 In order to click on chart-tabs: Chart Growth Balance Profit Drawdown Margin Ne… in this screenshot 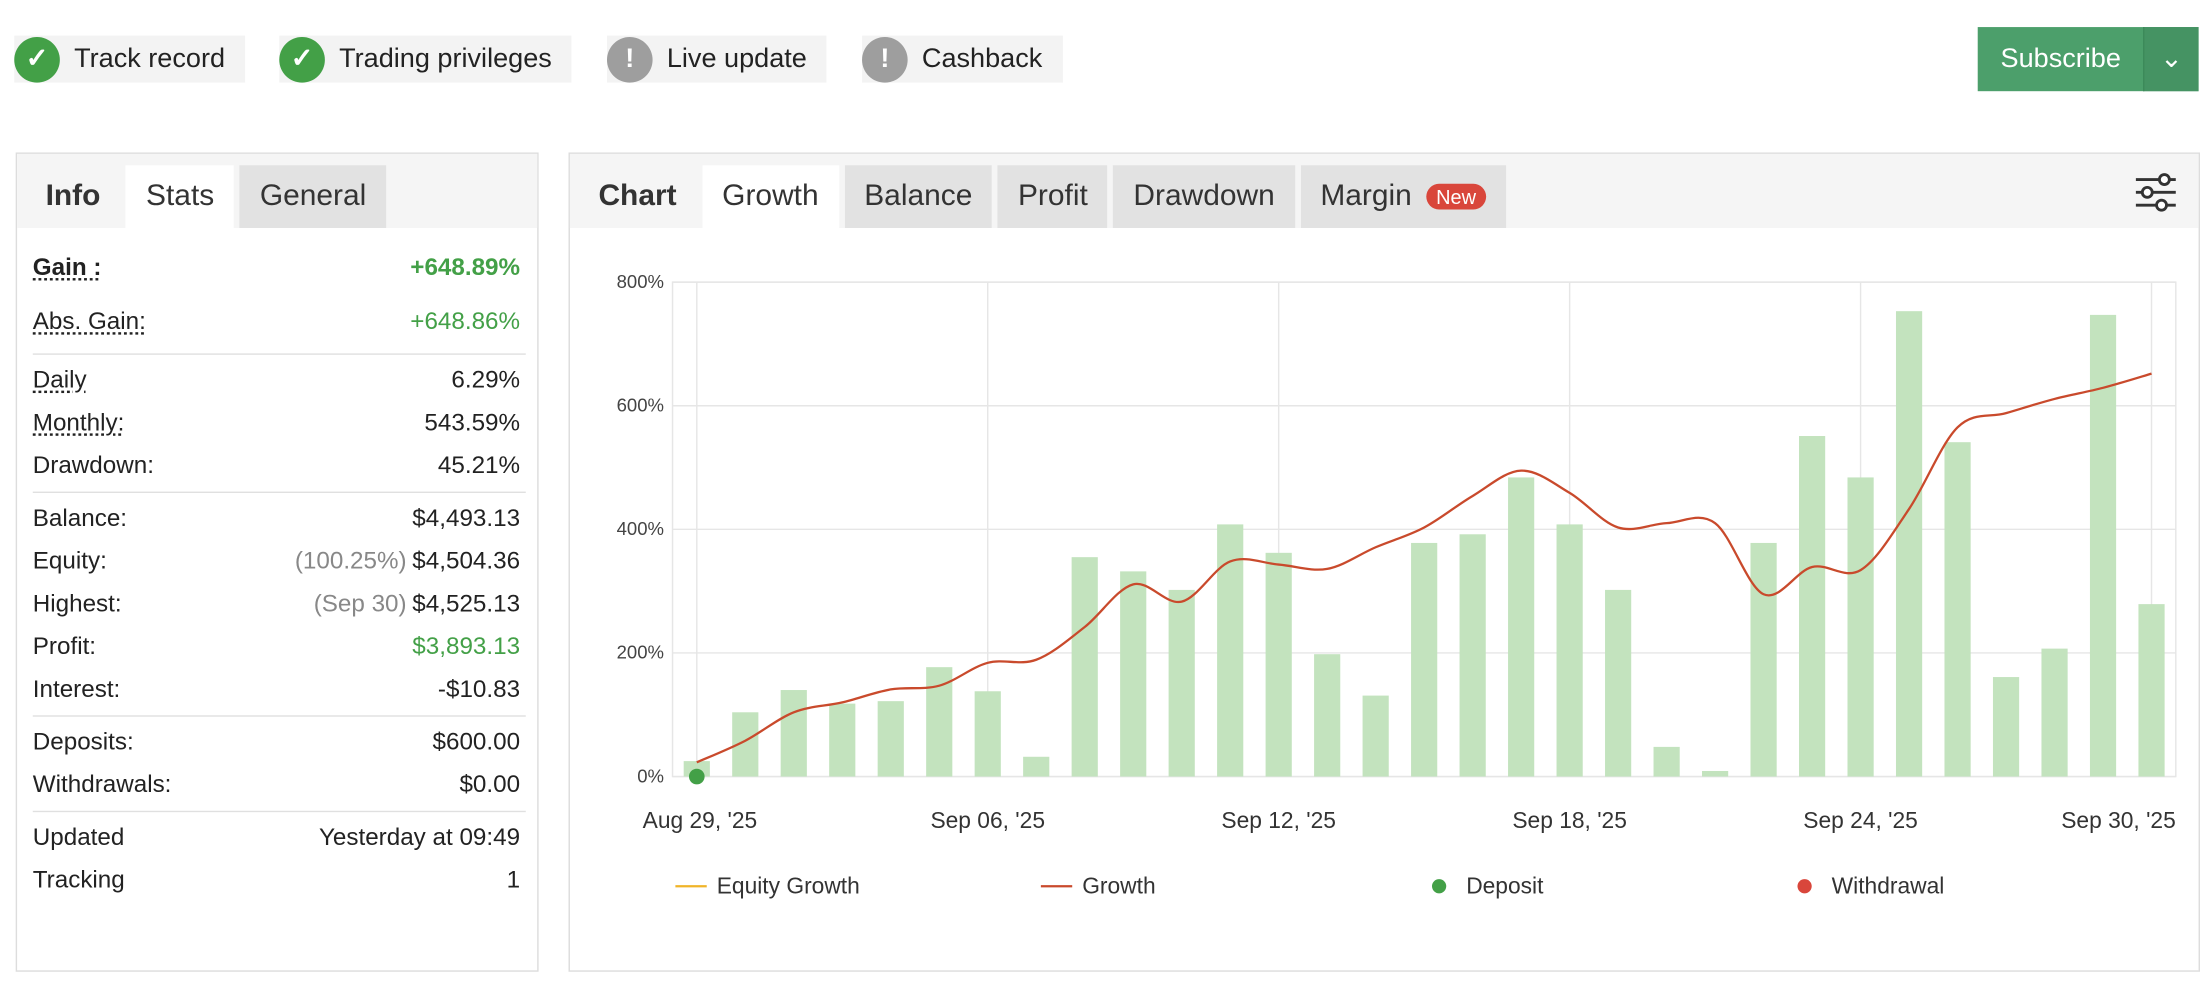, I will do `click(1384, 190)`.